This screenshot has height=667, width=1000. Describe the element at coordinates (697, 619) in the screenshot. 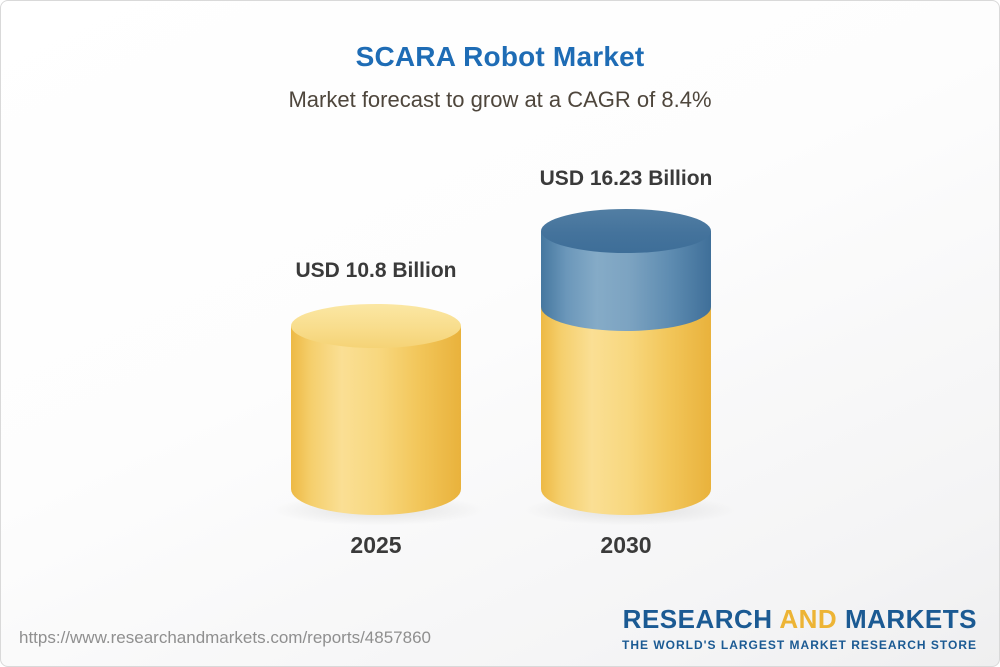

I see `logo-word-research: RESEARCH` at that location.